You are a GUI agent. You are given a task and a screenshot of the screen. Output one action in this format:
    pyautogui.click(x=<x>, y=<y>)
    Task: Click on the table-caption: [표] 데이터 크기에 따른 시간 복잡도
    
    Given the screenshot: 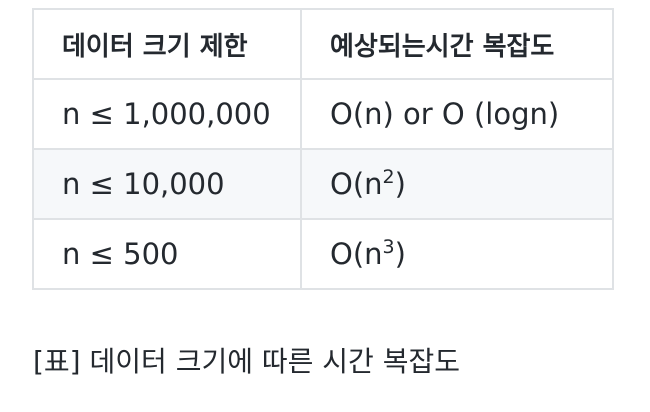 What is the action you would take?
    pyautogui.click(x=246, y=361)
    